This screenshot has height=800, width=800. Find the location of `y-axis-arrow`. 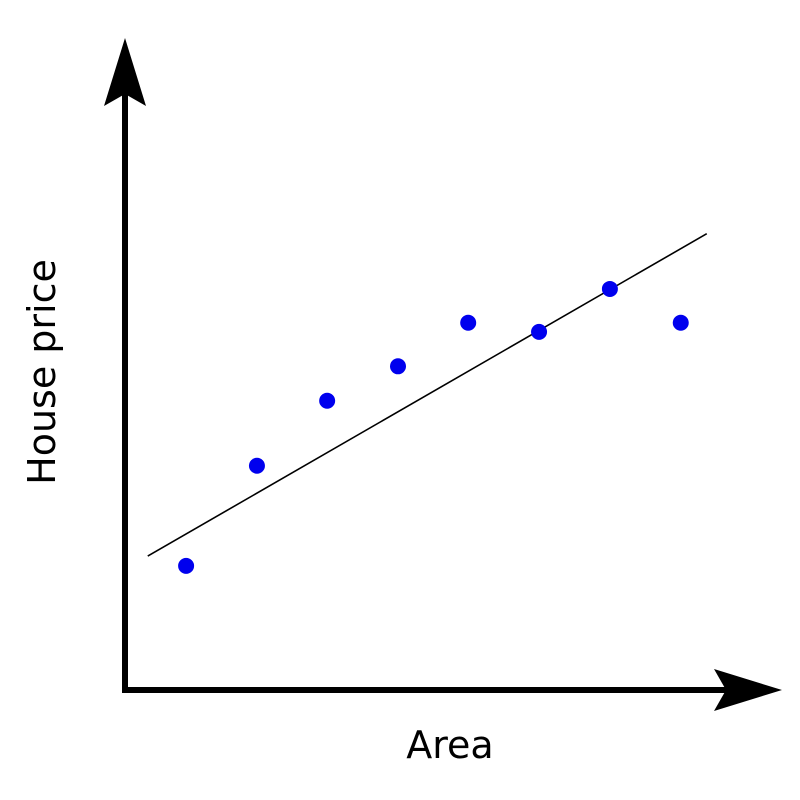

y-axis-arrow is located at coordinates (125, 72).